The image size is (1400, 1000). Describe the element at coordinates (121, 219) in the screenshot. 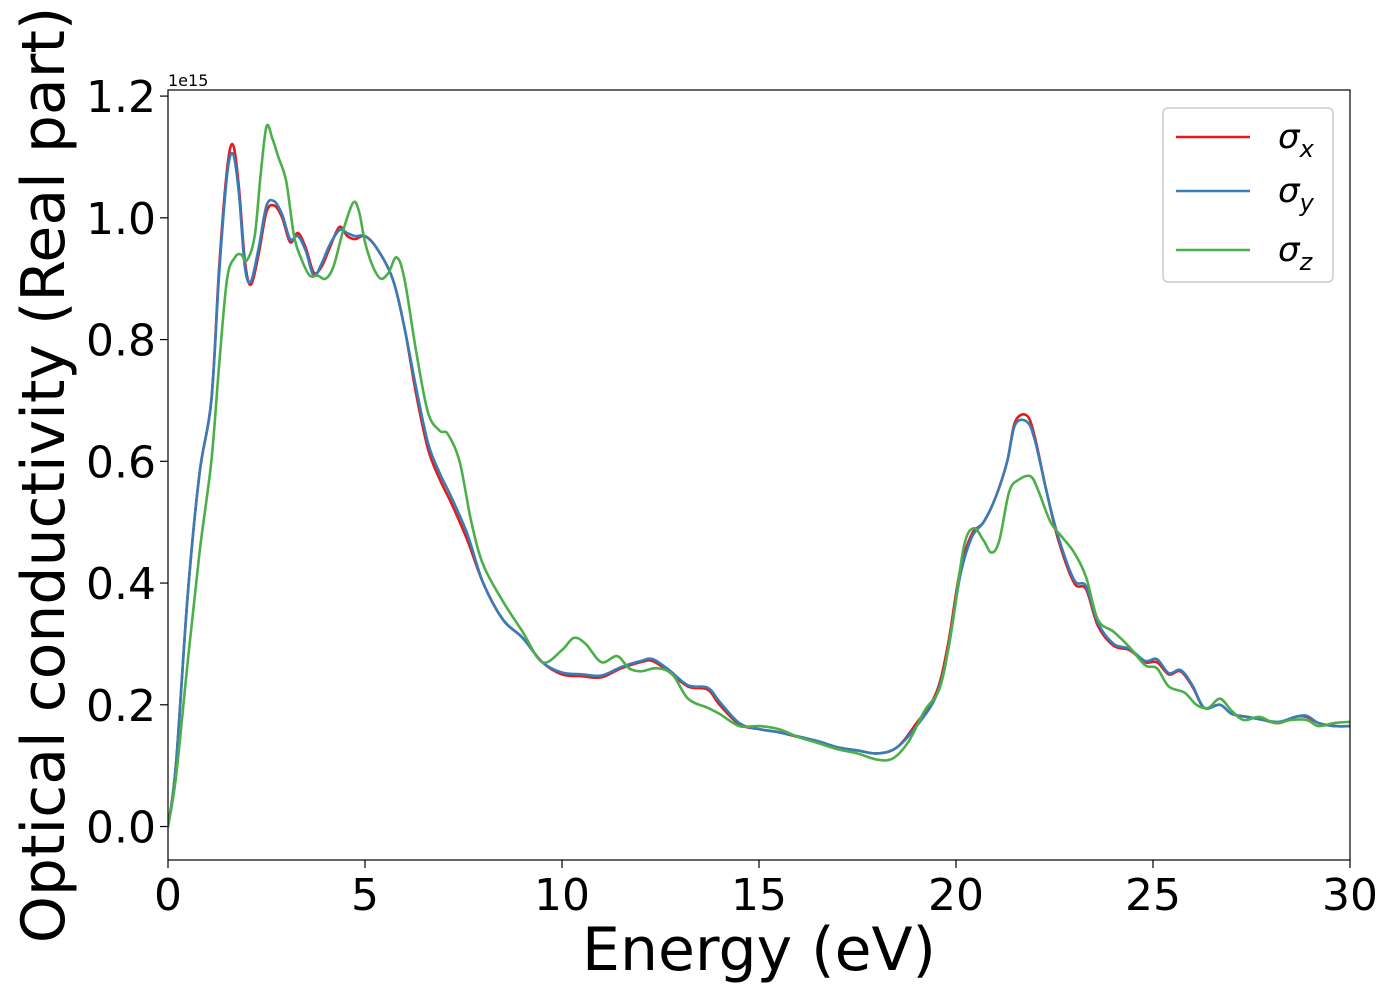

I see `y-tick-label: 1.0` at that location.